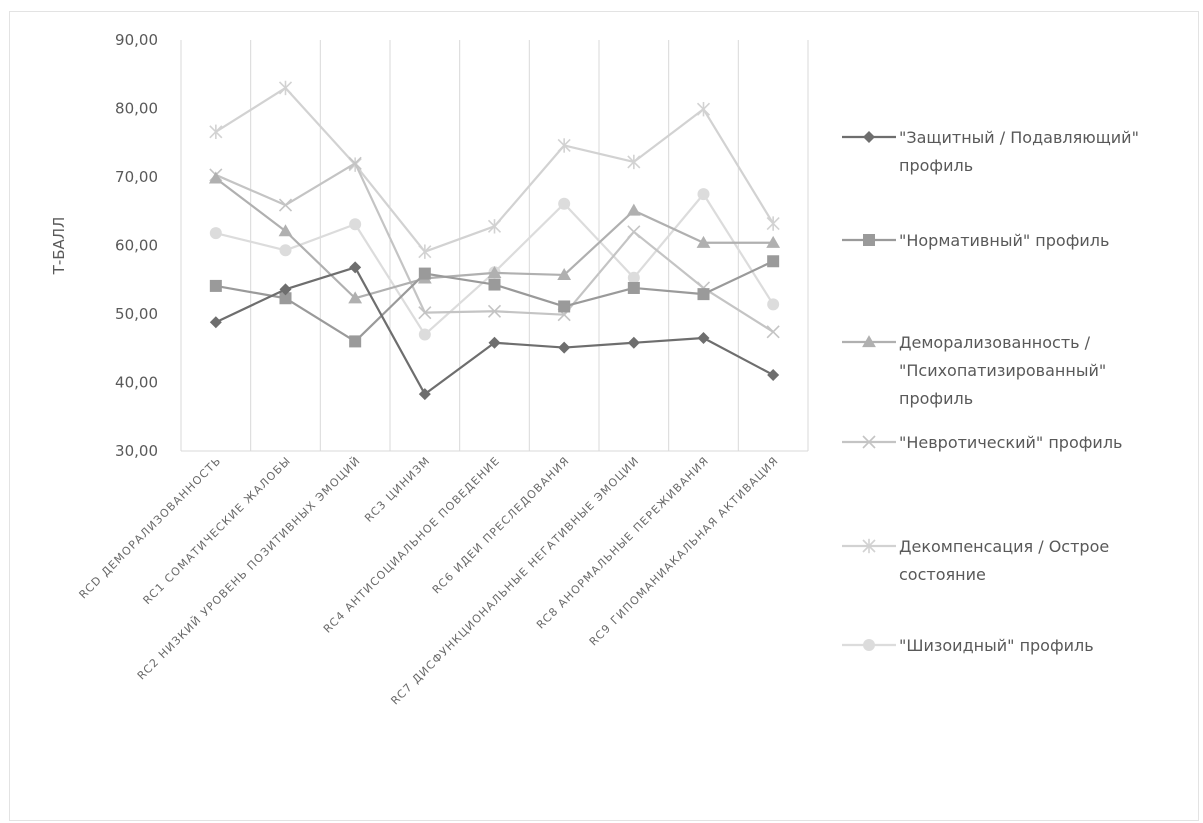 The width and height of the screenshot is (1203, 823). What do you see at coordinates (1019, 151) in the screenshot?
I see `legend-label: "Защитный / Подавляющий" профиль` at bounding box center [1019, 151].